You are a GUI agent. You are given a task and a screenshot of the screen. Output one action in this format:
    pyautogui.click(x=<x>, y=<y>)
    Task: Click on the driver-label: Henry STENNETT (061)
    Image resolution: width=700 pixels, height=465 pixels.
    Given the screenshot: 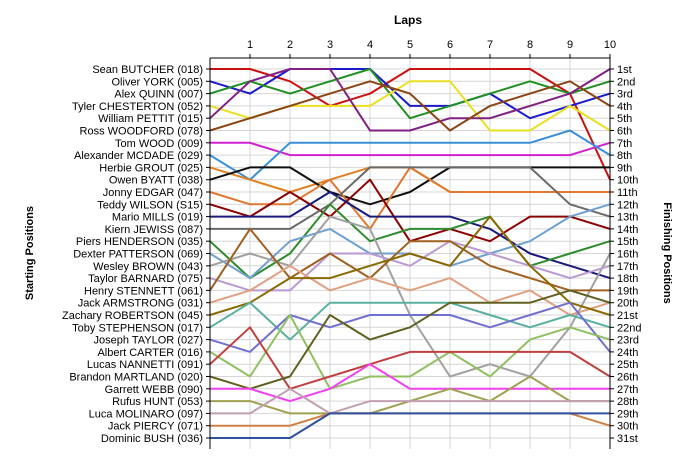 What is the action you would take?
    pyautogui.click(x=143, y=291)
    